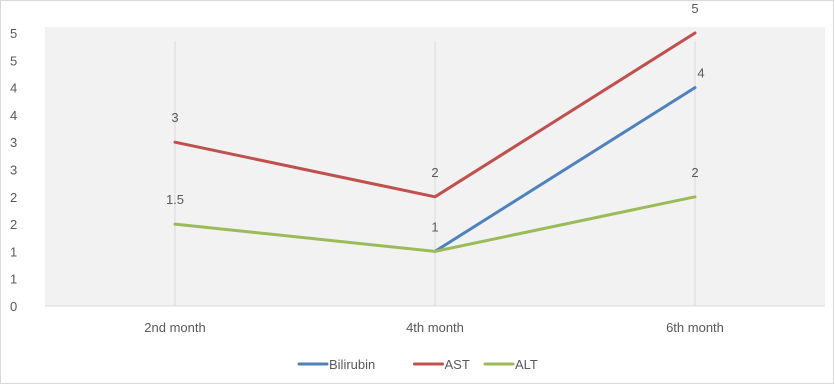  I want to click on data-label: 3, so click(174, 117).